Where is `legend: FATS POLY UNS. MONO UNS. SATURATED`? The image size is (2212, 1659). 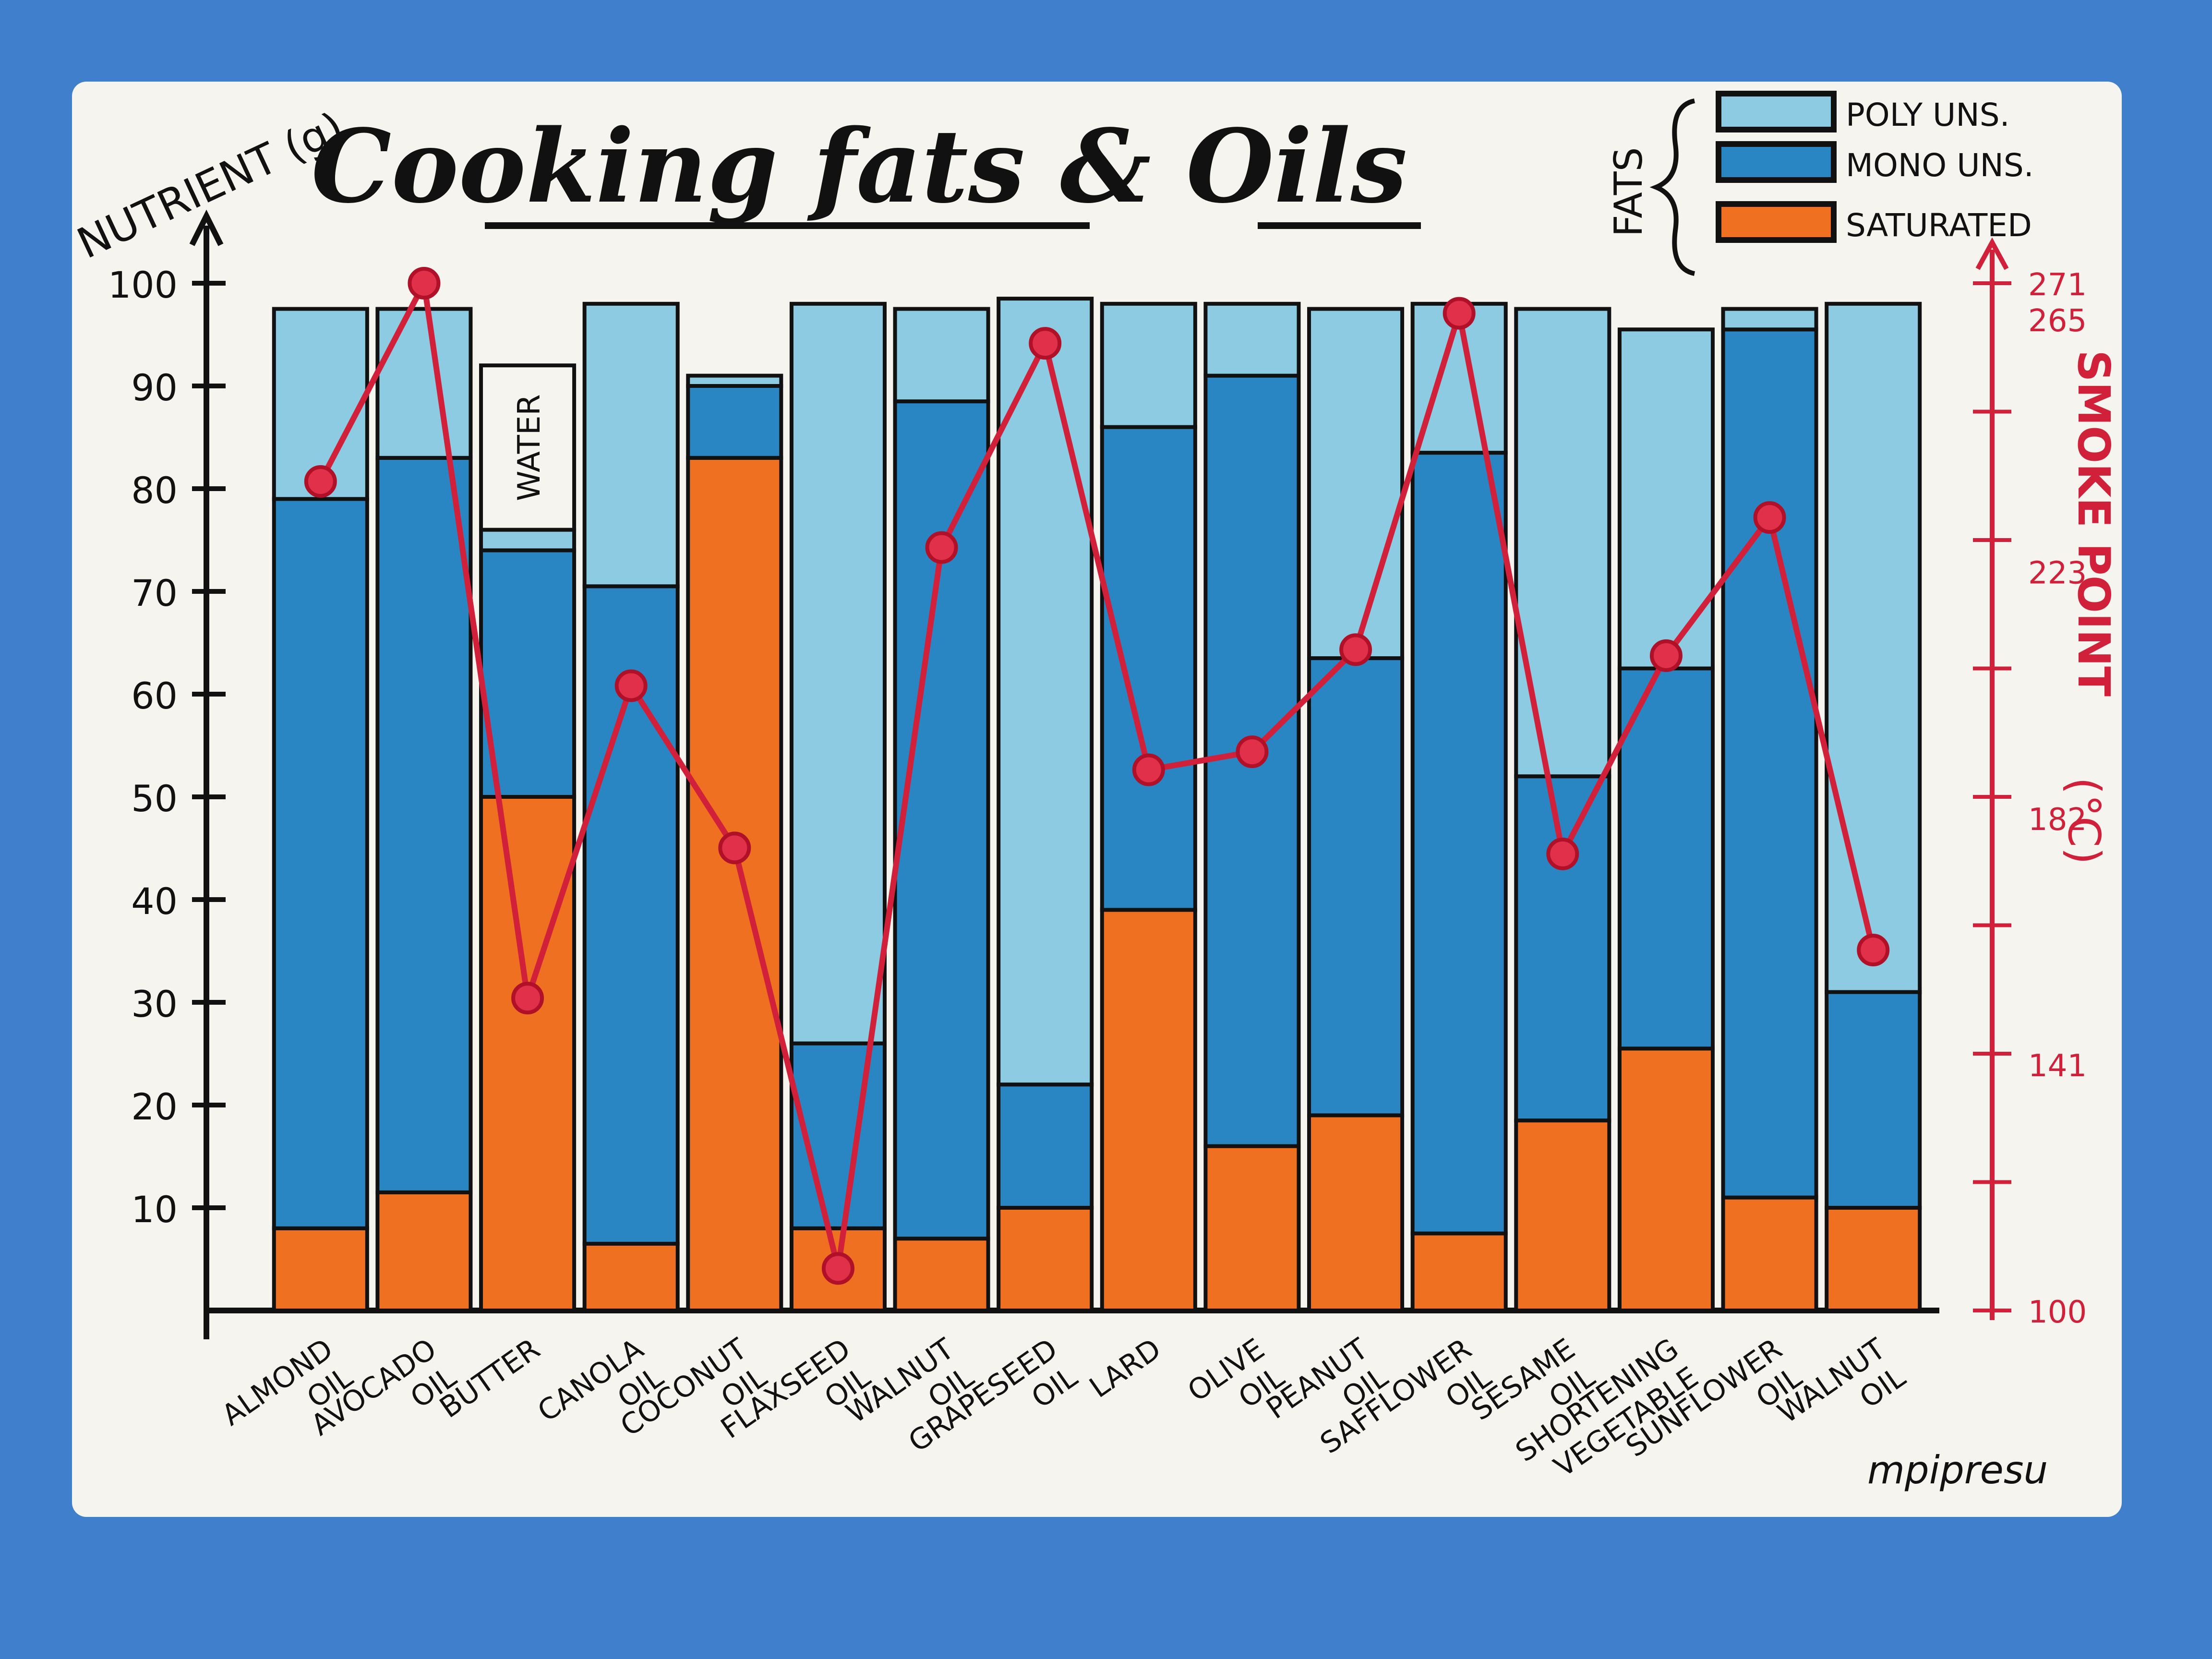 legend: FATS POLY UNS. MONO UNS. SATURATED is located at coordinates (1820, 183).